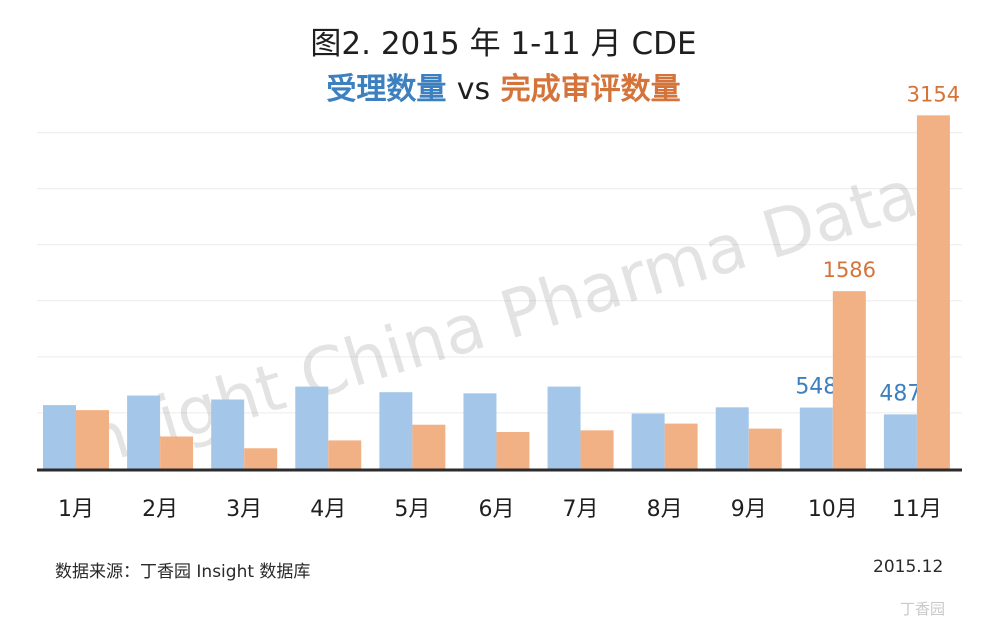 Image resolution: width=1007 pixels, height=642 pixels. Describe the element at coordinates (908, 567) in the screenshot. I see `date-note: 2015.12` at that location.